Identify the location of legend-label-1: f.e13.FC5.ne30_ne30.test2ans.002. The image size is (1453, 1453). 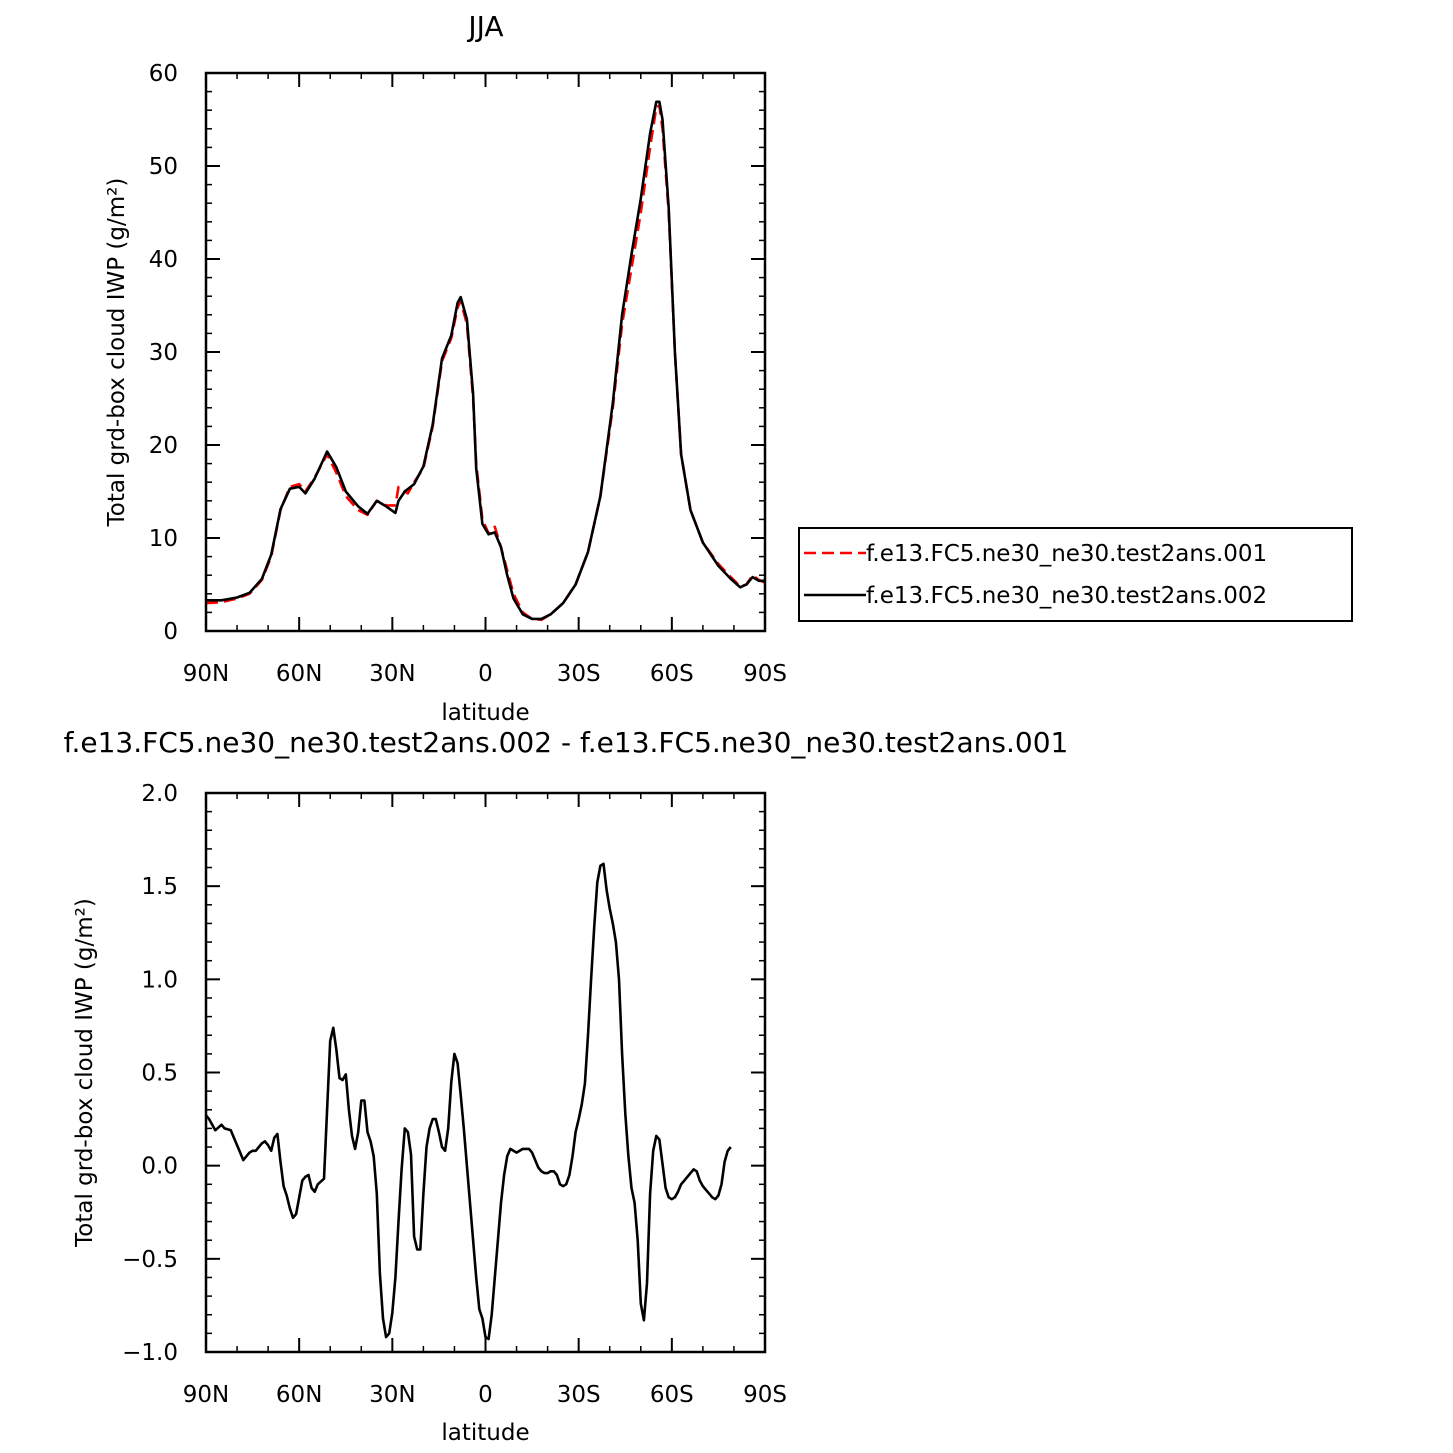
(1066, 596).